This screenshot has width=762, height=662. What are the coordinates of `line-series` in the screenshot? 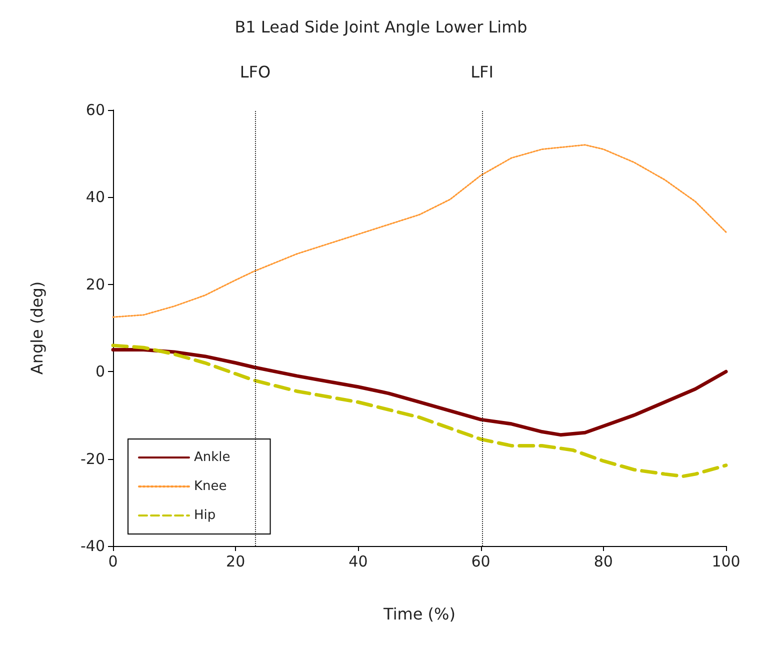 It's located at (419, 392).